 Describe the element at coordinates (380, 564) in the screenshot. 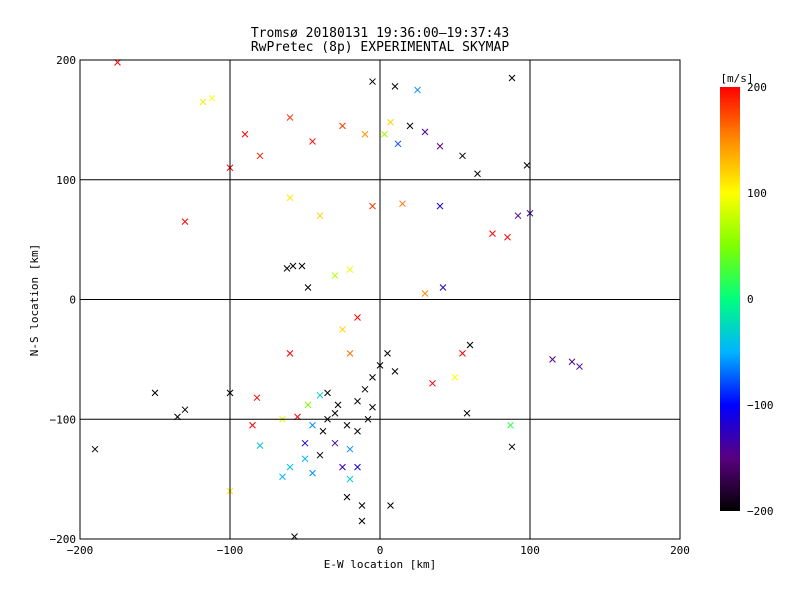

I see `x-axis-label: E-W location [km]` at that location.